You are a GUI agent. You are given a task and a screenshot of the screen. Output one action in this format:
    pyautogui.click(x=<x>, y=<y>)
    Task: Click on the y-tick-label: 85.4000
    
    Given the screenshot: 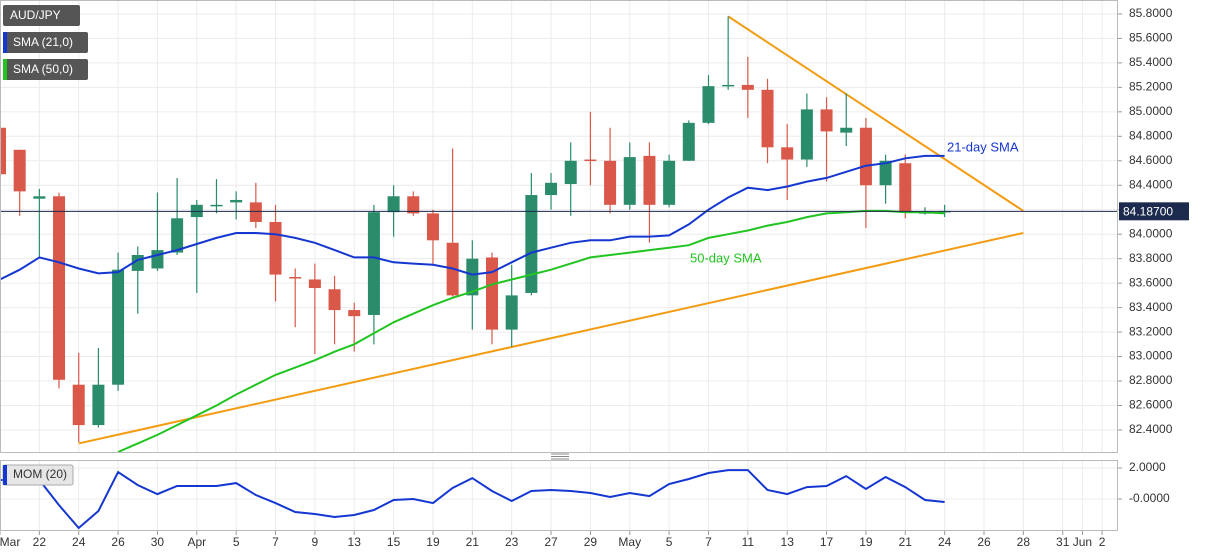 What is the action you would take?
    pyautogui.click(x=1151, y=62)
    